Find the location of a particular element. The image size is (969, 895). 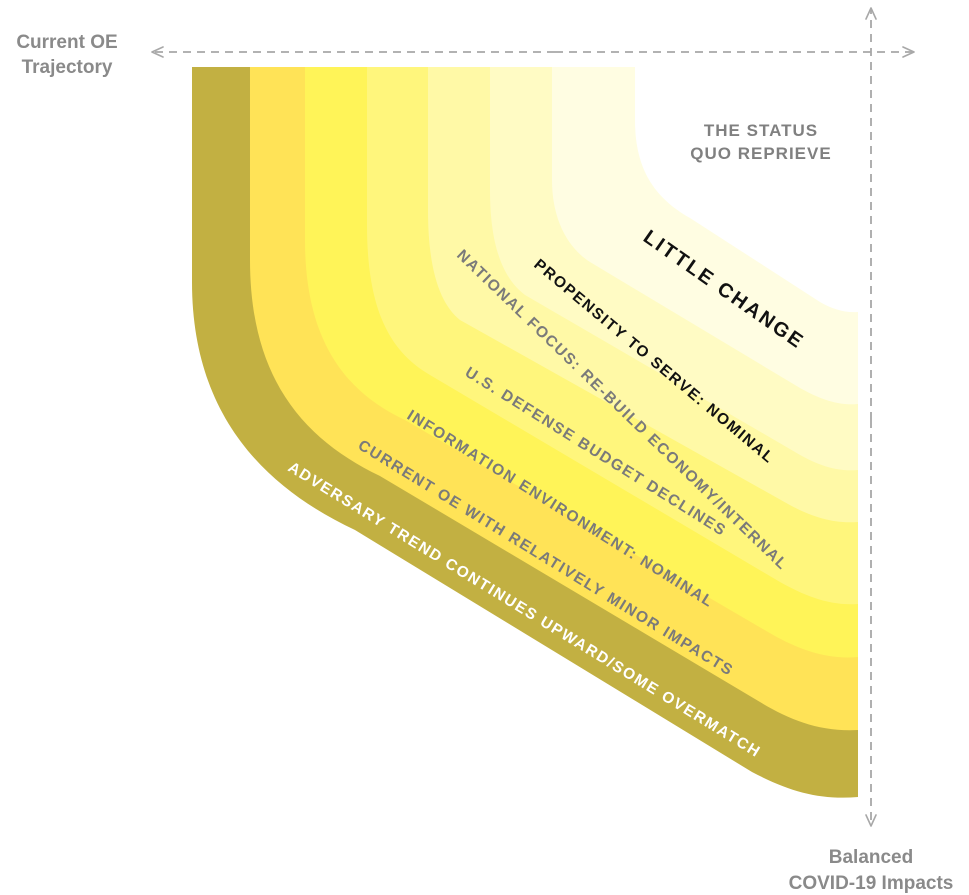

horizontal-axis-label-line1: Current OE is located at coordinates (66, 42).